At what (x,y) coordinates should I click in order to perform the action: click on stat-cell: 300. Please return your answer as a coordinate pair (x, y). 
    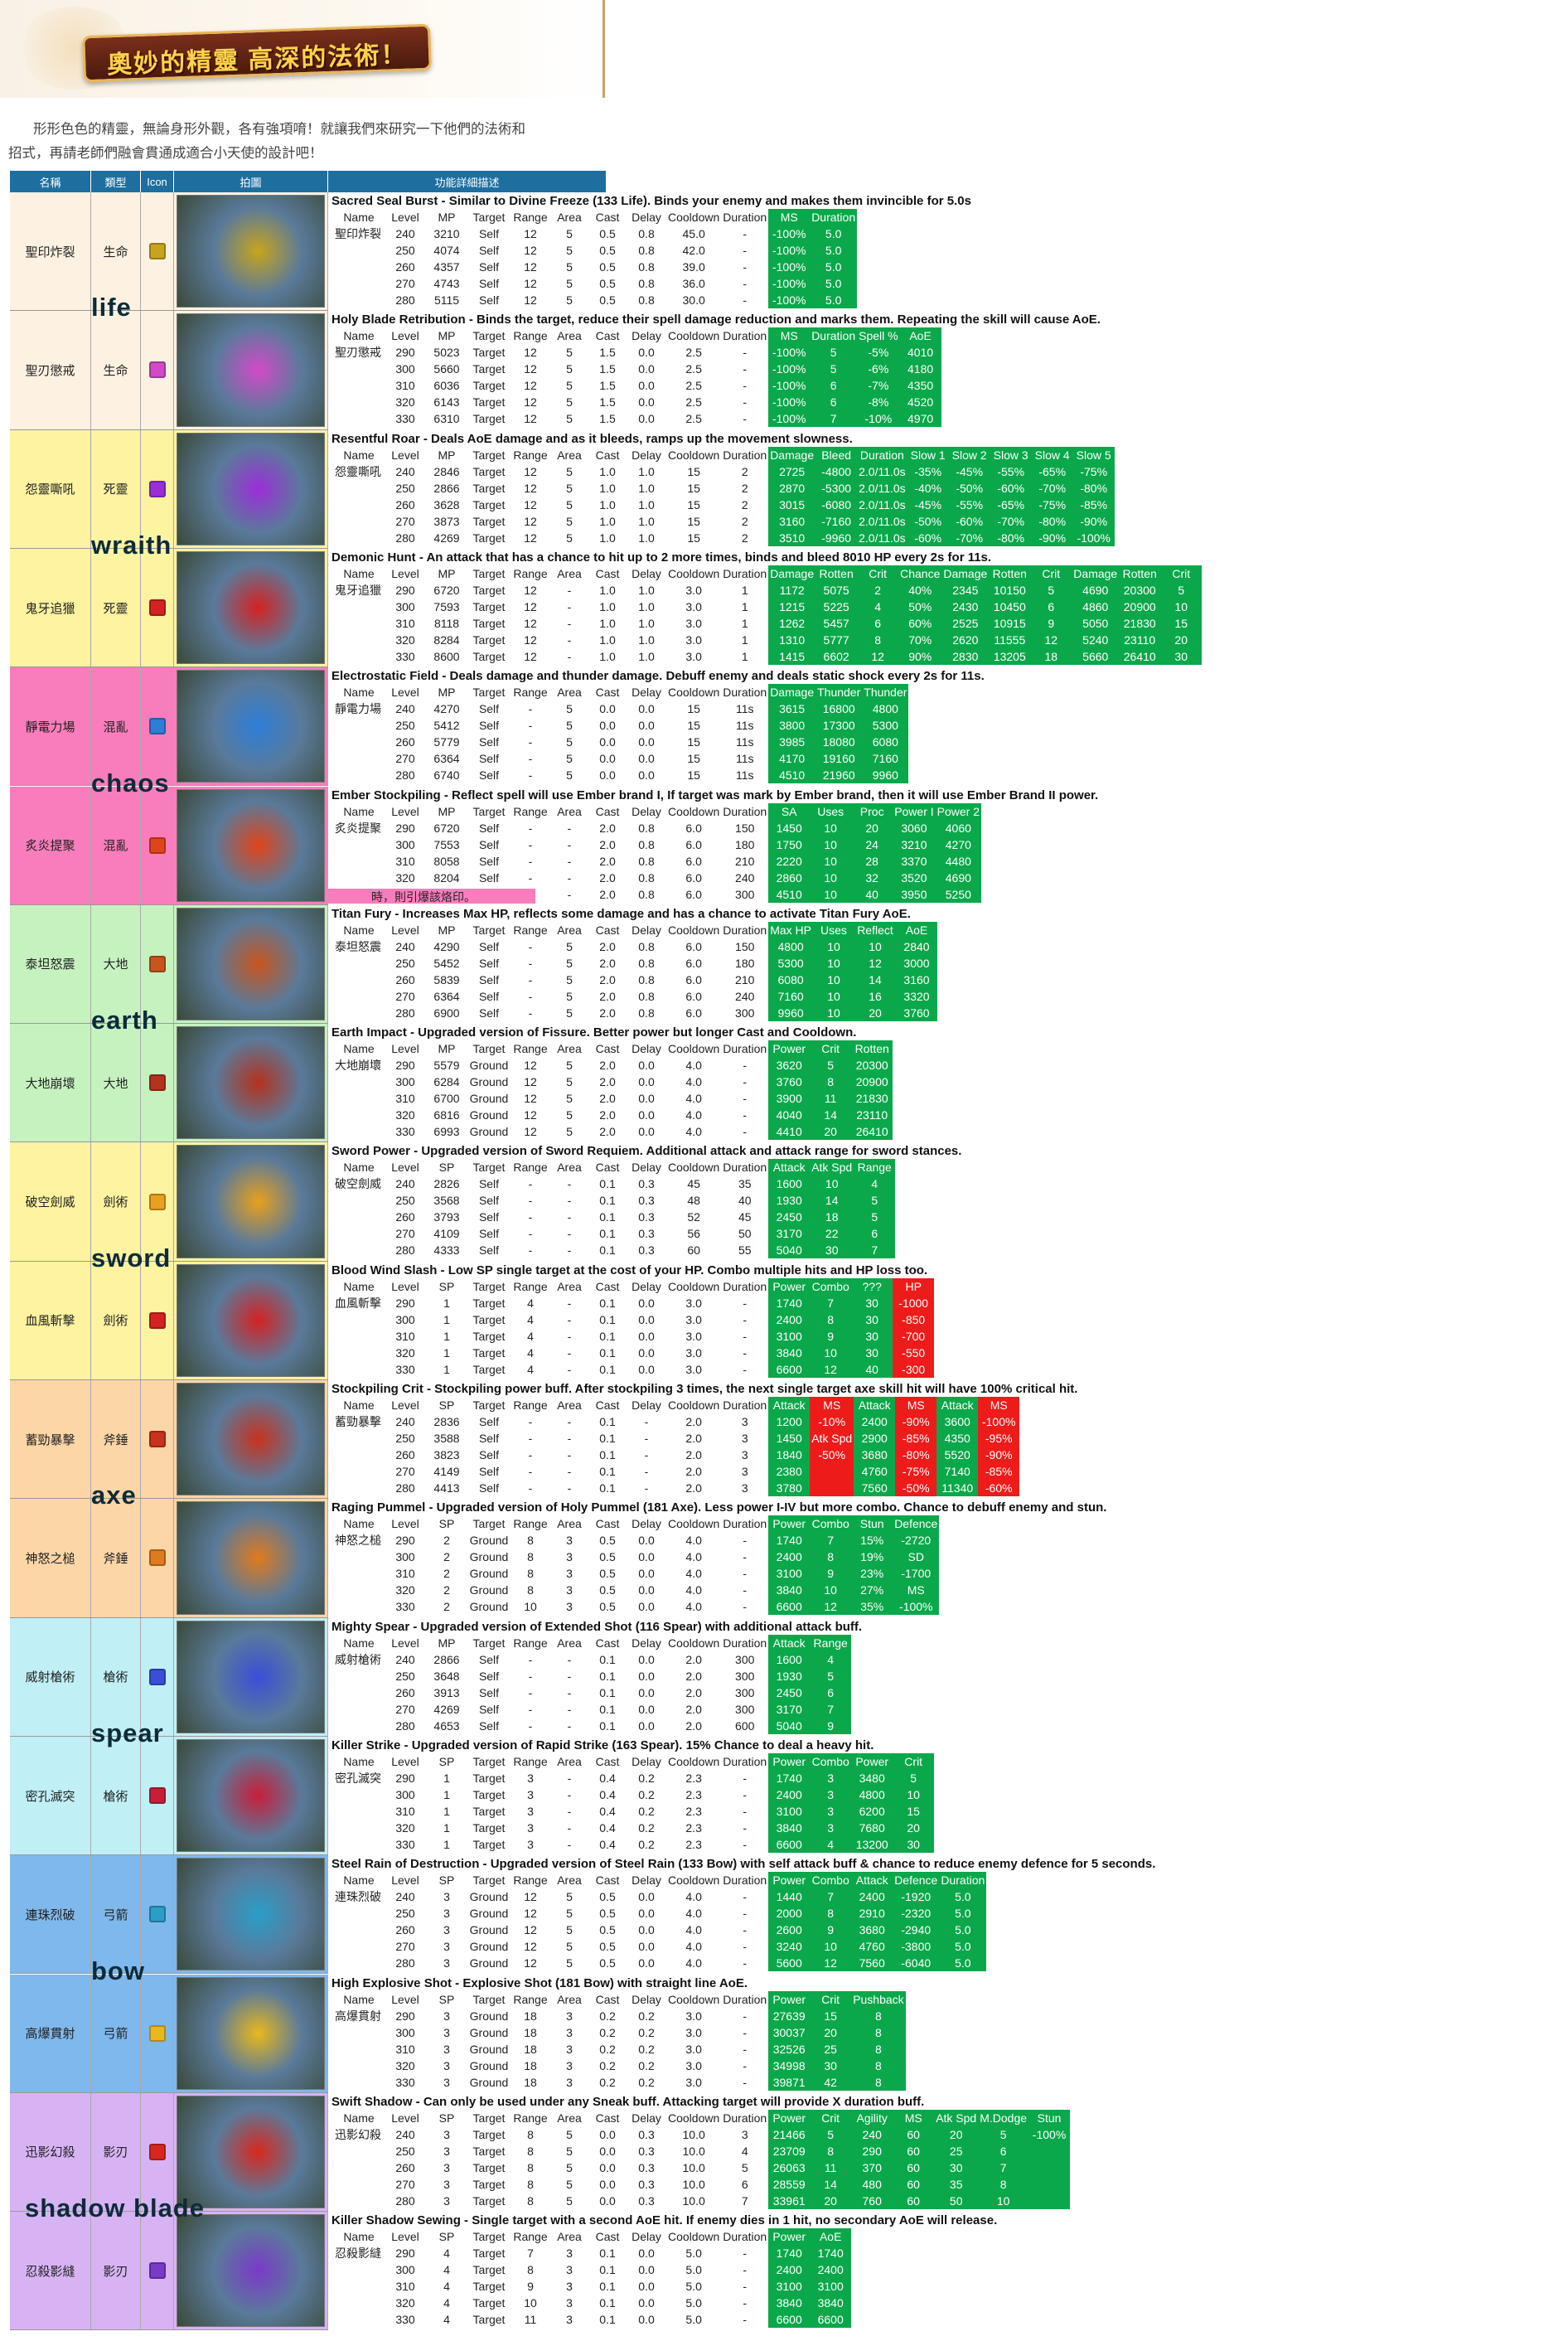
    Looking at the image, I should click on (405, 369).